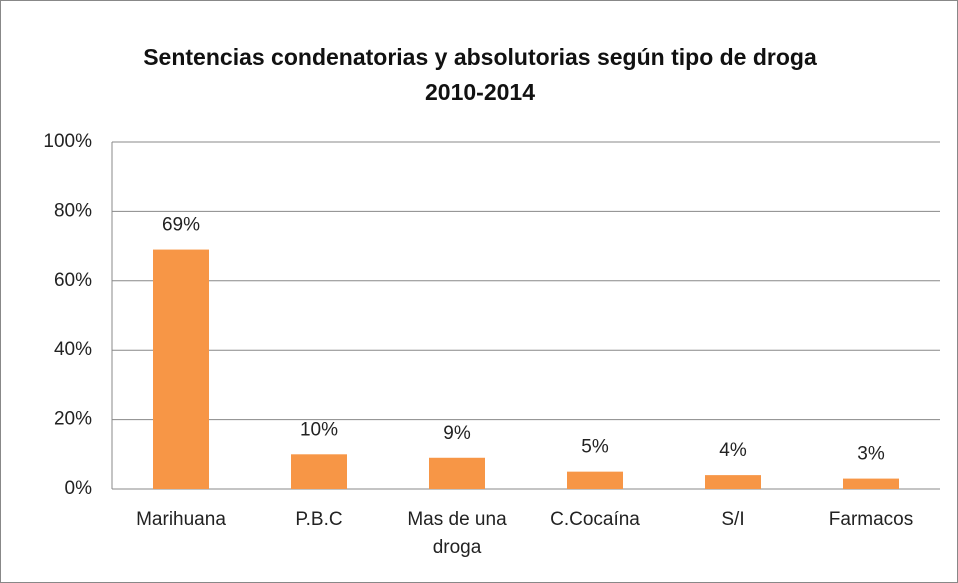  What do you see at coordinates (181, 225) in the screenshot?
I see `data-label: 69%` at bounding box center [181, 225].